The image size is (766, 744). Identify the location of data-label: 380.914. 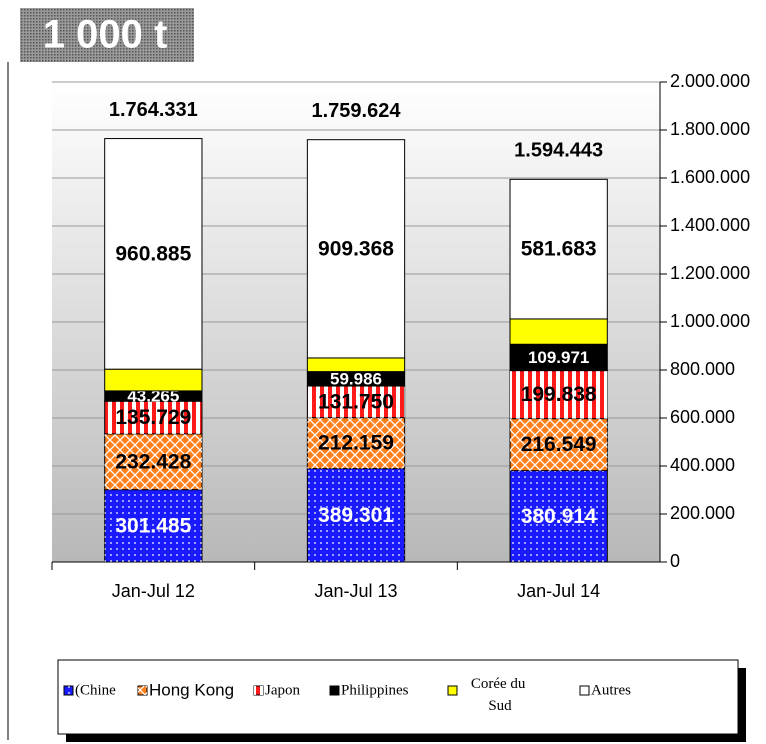
(559, 516).